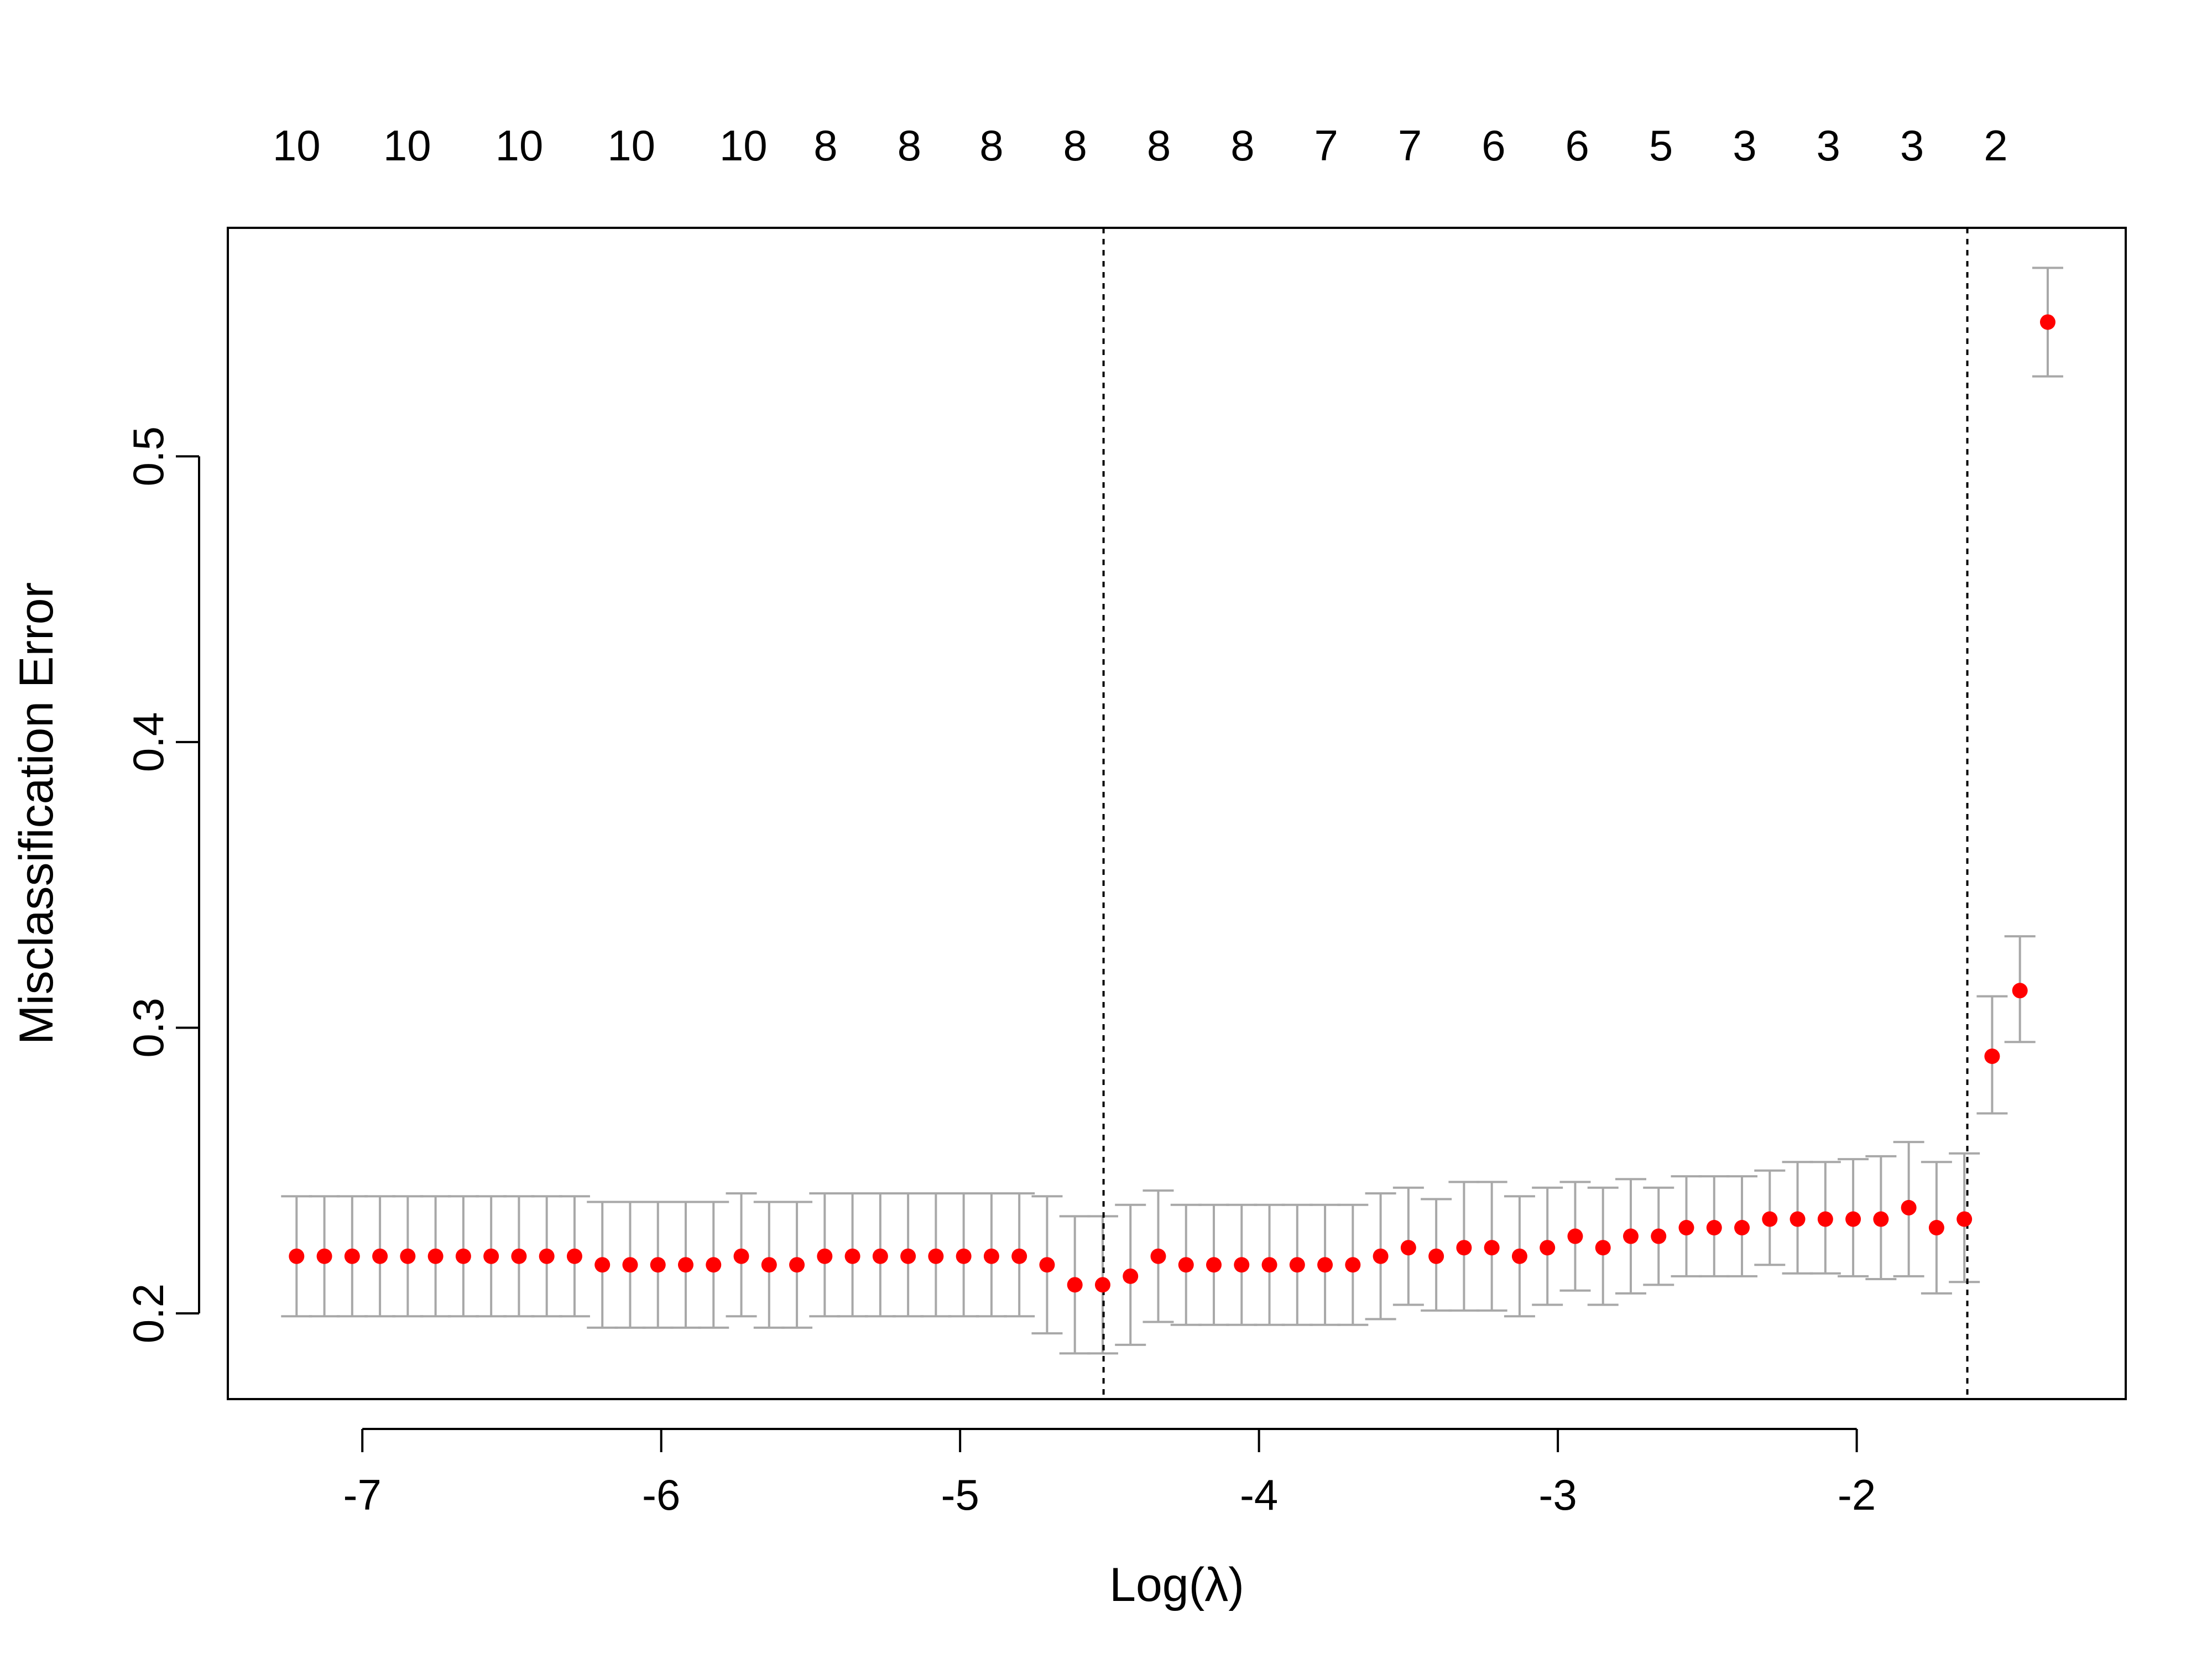  I want to click on x-tick-label: -3, so click(1558, 1494).